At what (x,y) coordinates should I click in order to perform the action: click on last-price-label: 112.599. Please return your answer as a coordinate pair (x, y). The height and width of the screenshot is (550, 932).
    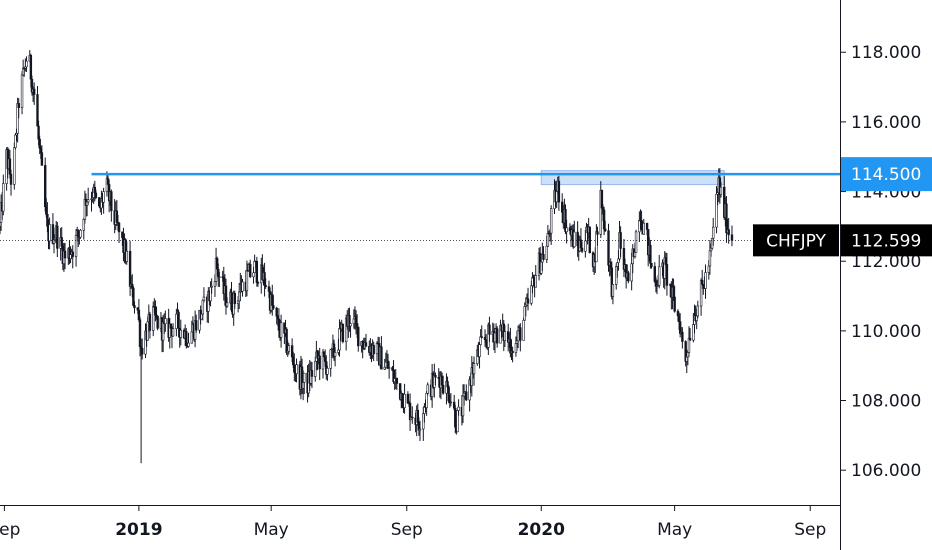
    Looking at the image, I should click on (886, 241).